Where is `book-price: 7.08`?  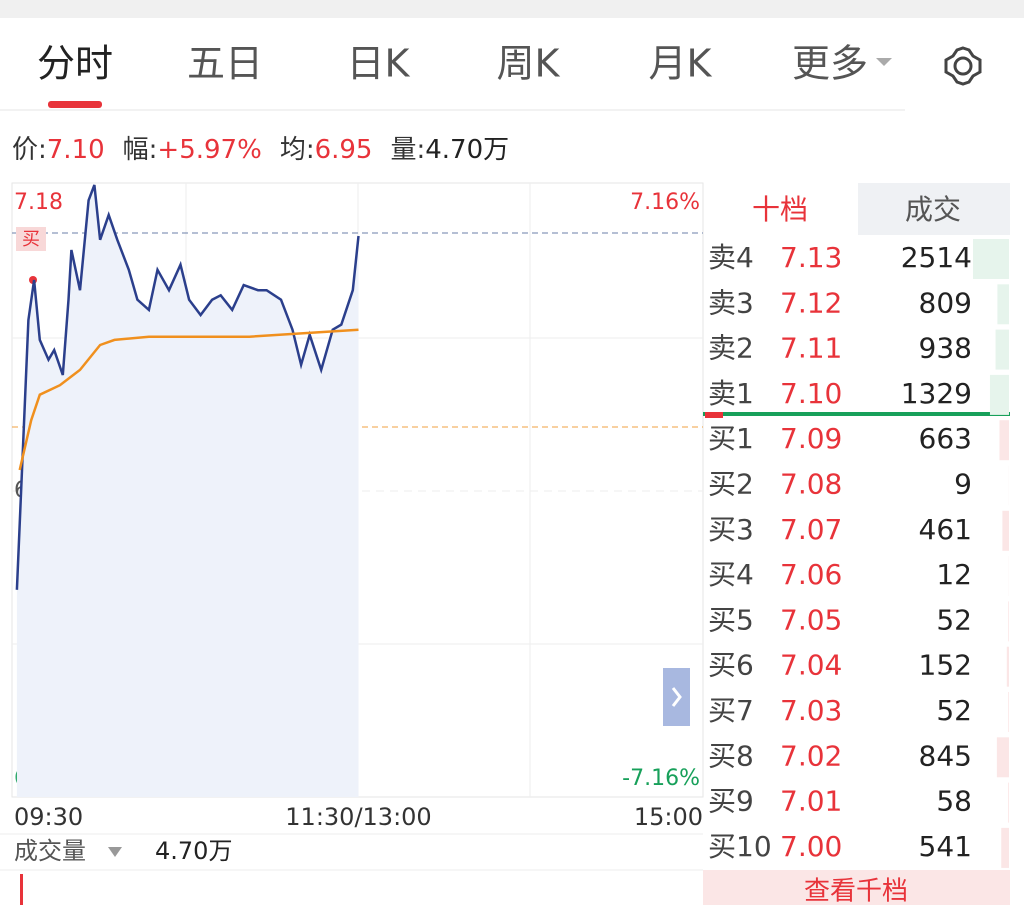 book-price: 7.08 is located at coordinates (811, 484).